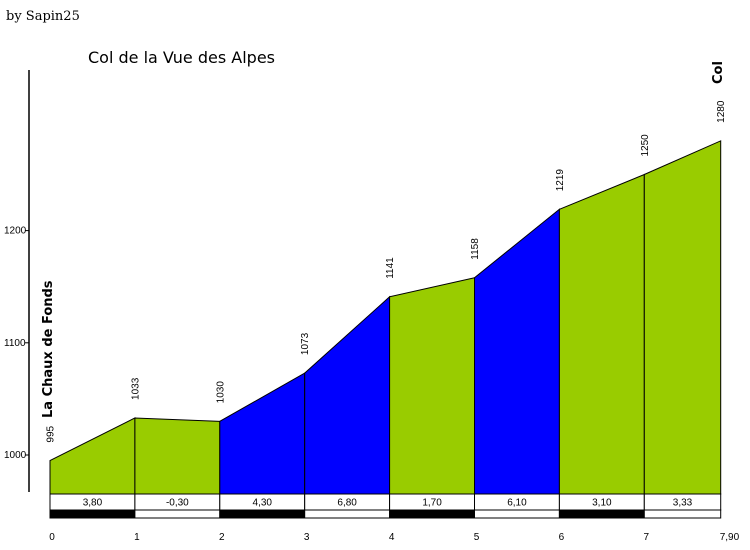  Describe the element at coordinates (645, 145) in the screenshot. I see `altitude-label-1250: 1250` at that location.